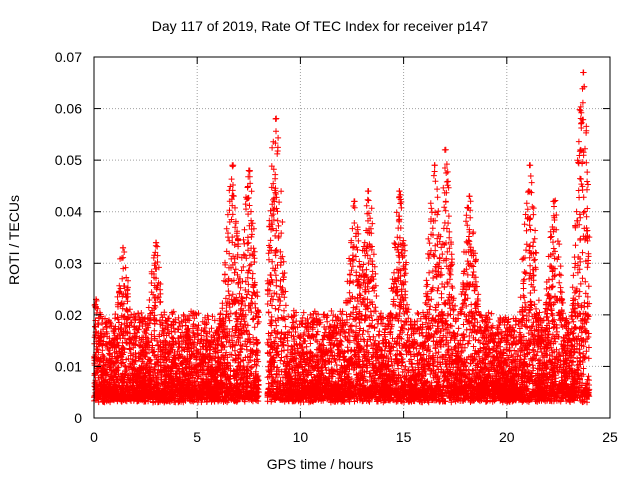 This screenshot has width=640, height=480. Describe the element at coordinates (68, 57) in the screenshot. I see `y-tick-label: 0.07` at that location.